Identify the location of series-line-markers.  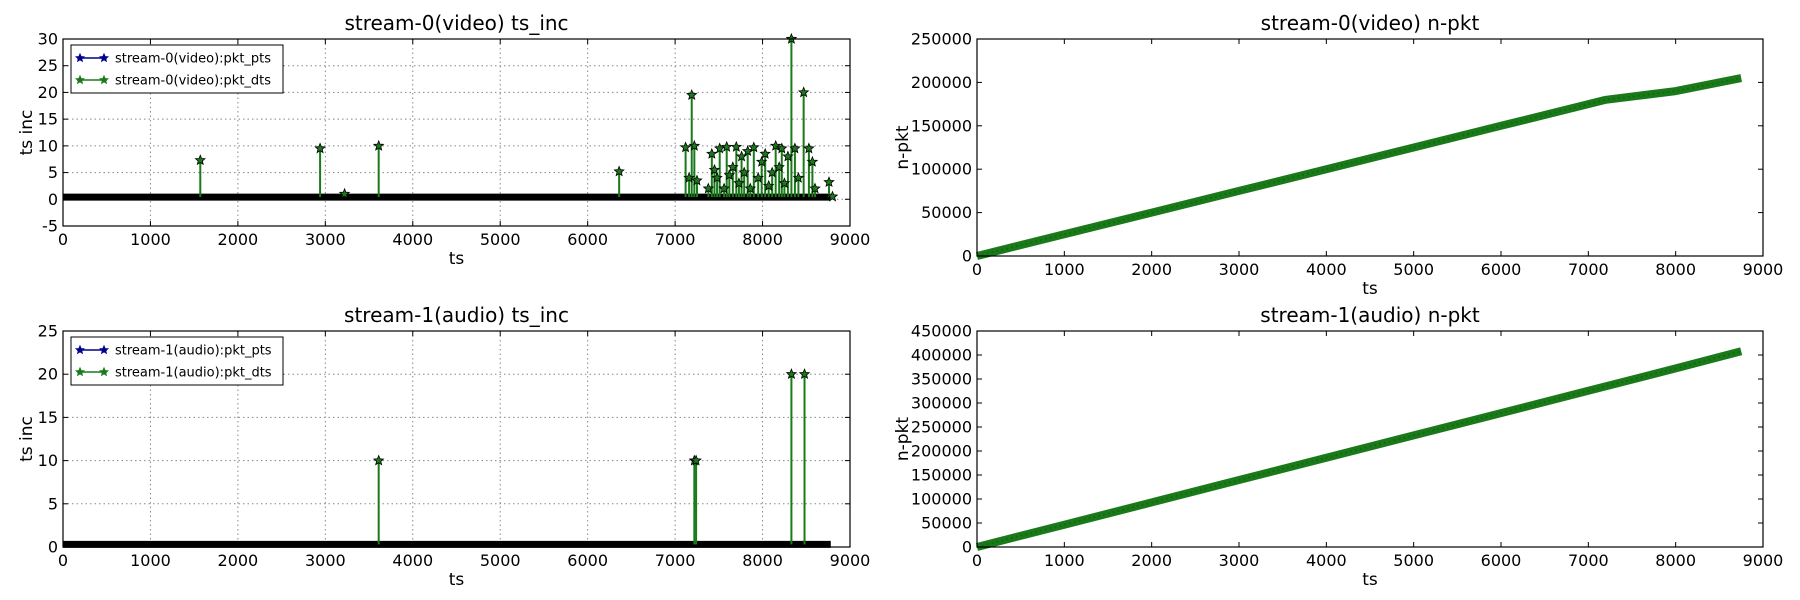
(1359, 167).